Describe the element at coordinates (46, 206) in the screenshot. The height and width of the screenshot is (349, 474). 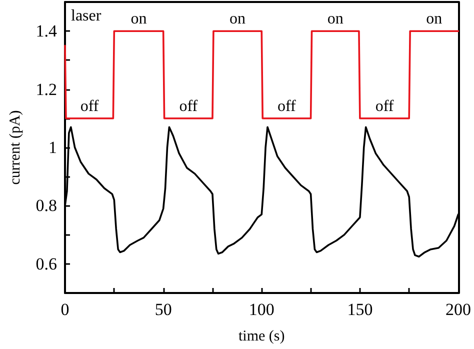
I see `y-tick-label: 0.8` at that location.